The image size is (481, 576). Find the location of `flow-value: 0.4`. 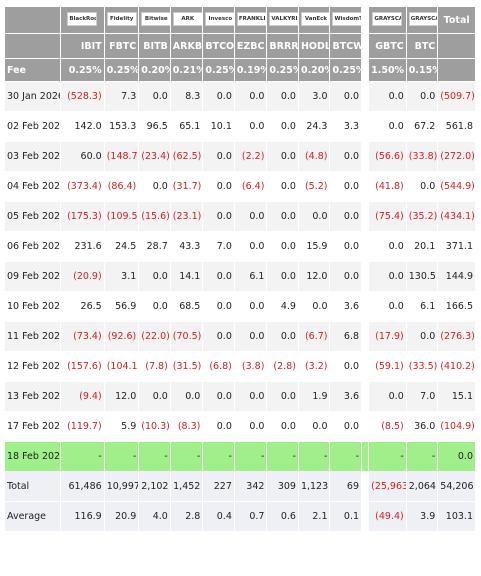

flow-value: 0.4 is located at coordinates (218, 516).